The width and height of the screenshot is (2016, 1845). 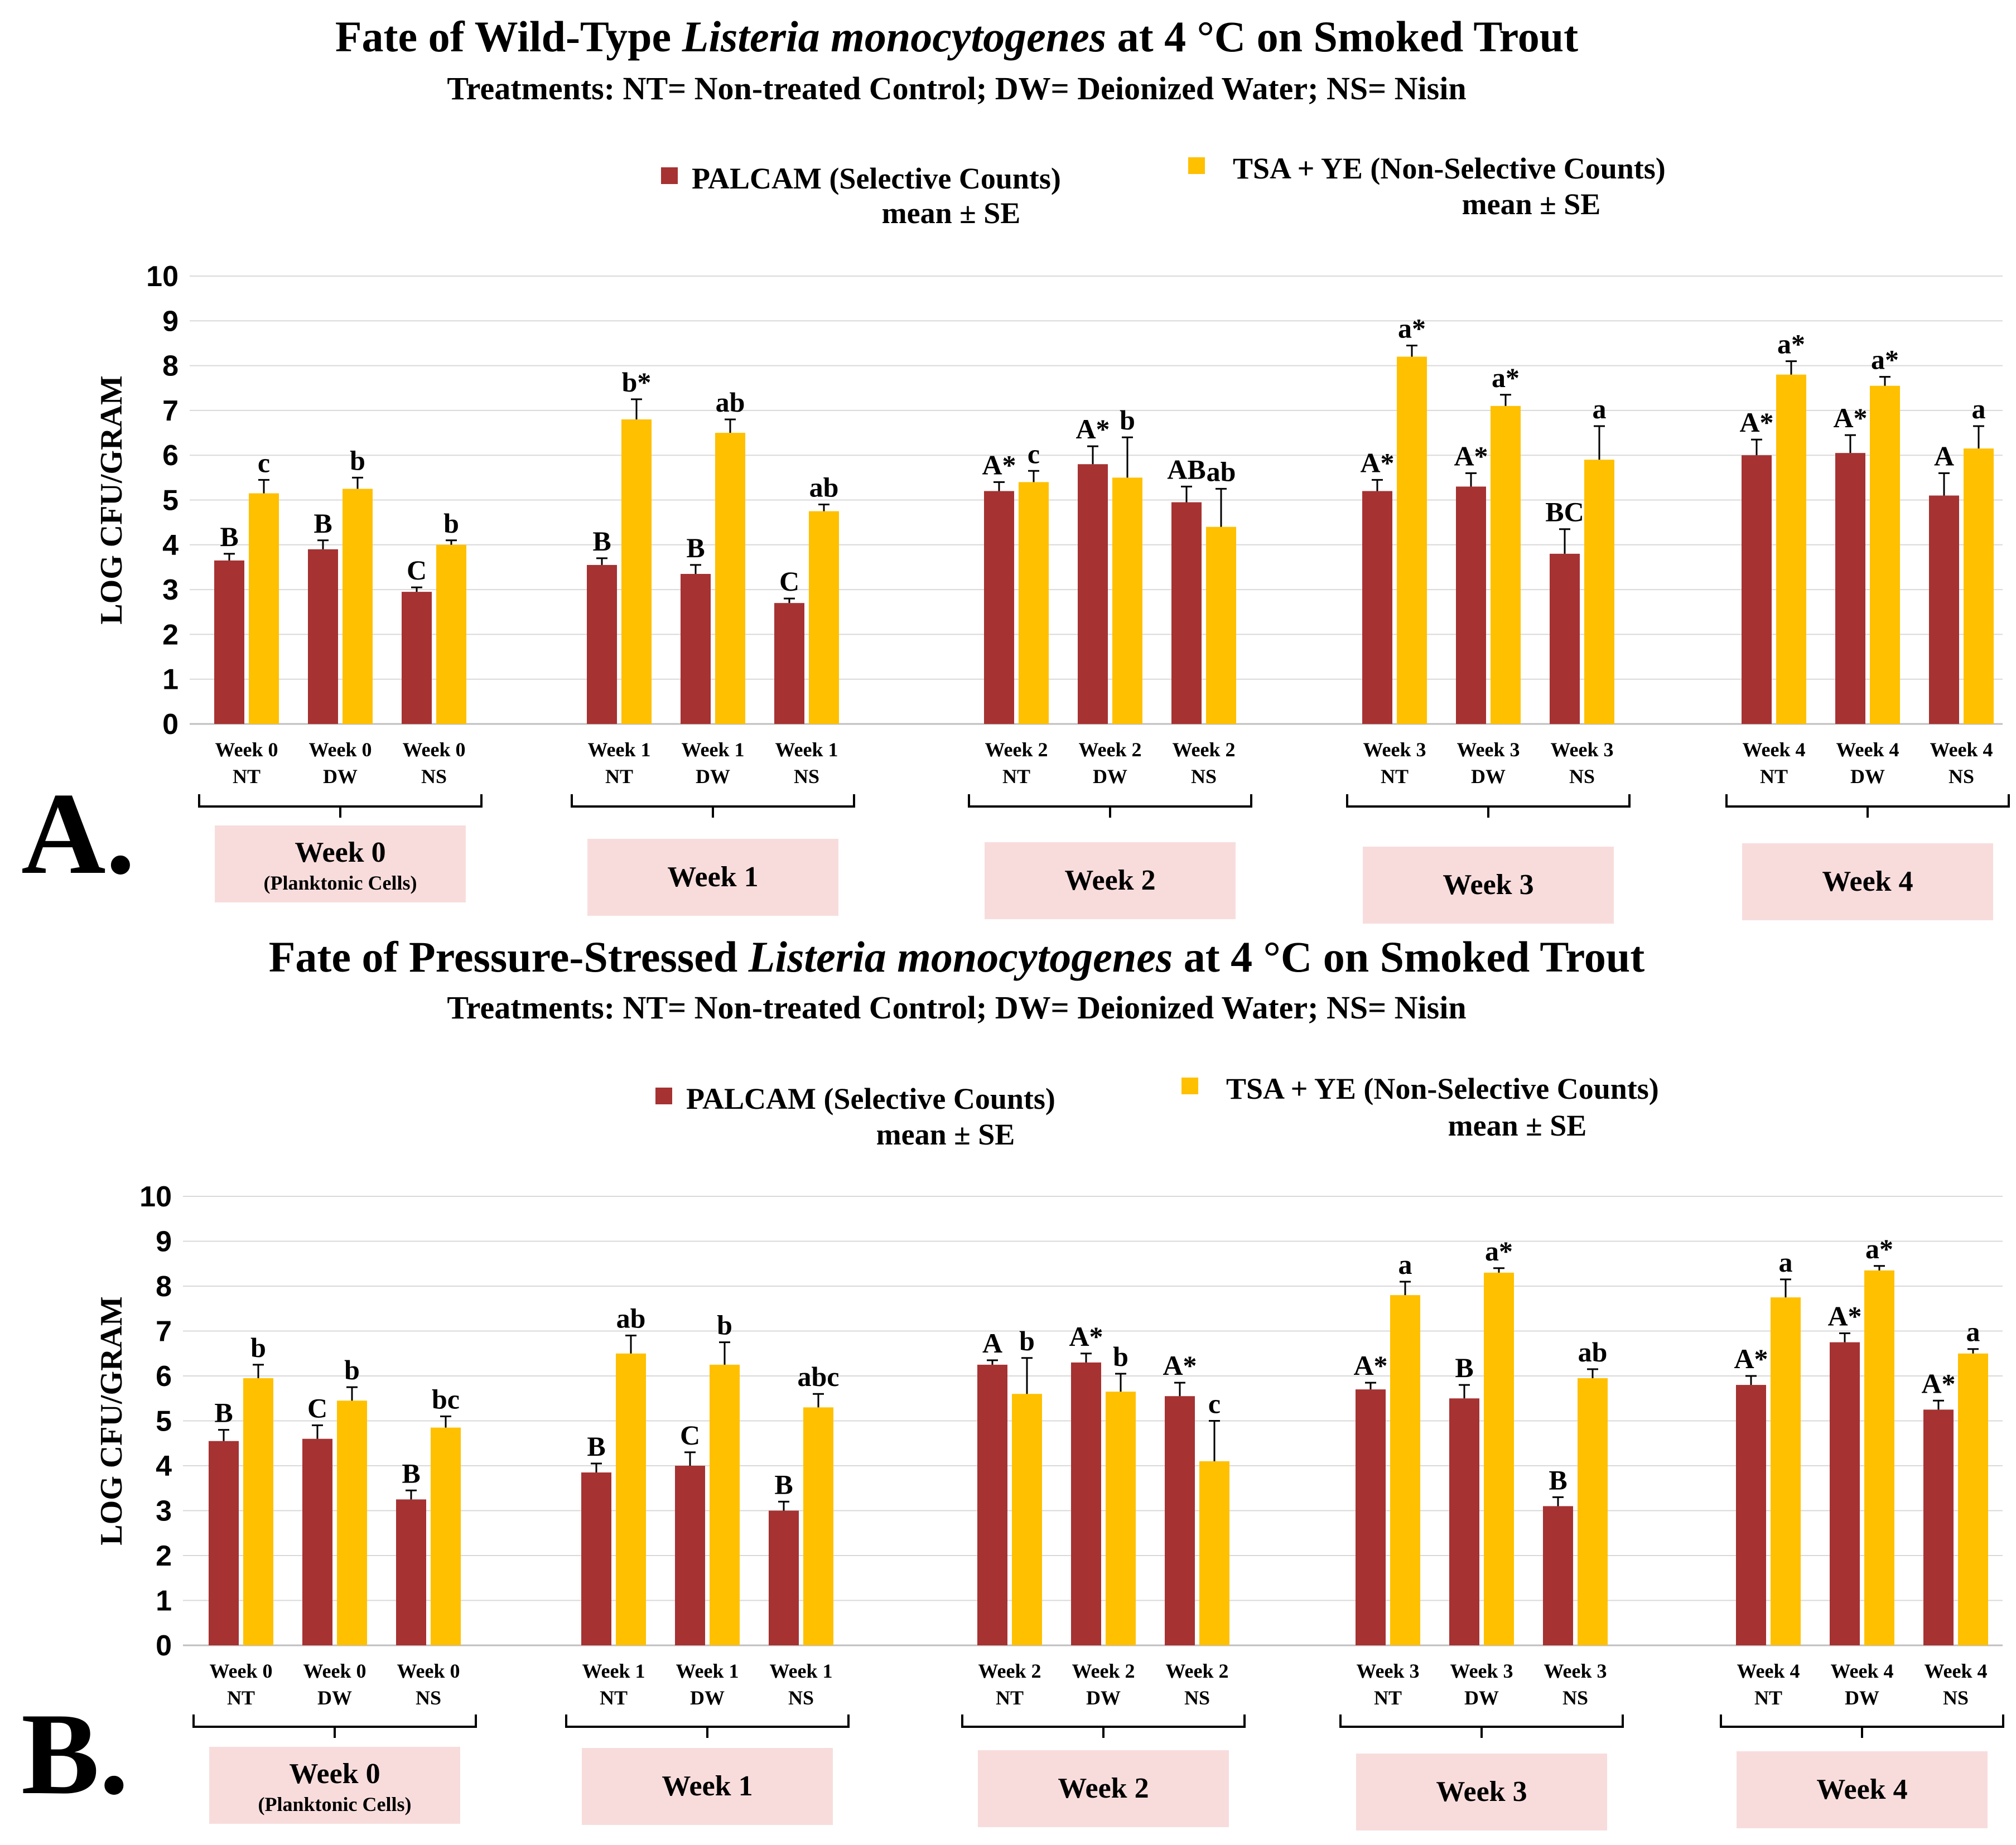 I want to click on legend-sub-palcam: mean ± SE, so click(x=945, y=1134).